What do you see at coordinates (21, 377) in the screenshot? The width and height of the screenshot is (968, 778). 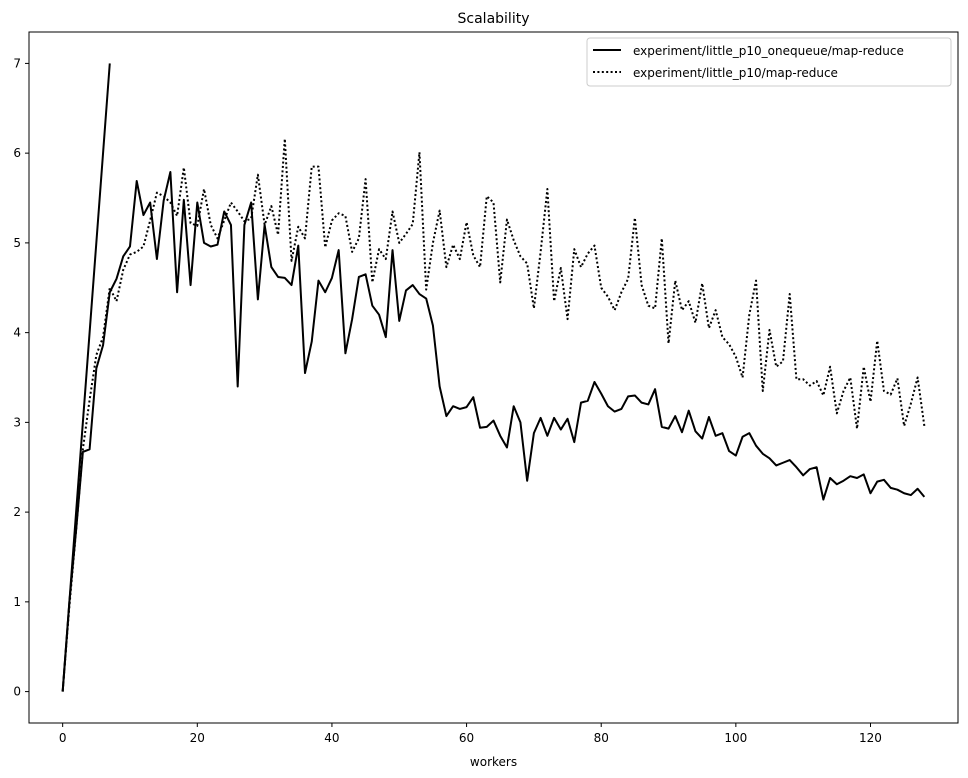 I see `y-axis: 0 1 2 3 4 5 6 7` at bounding box center [21, 377].